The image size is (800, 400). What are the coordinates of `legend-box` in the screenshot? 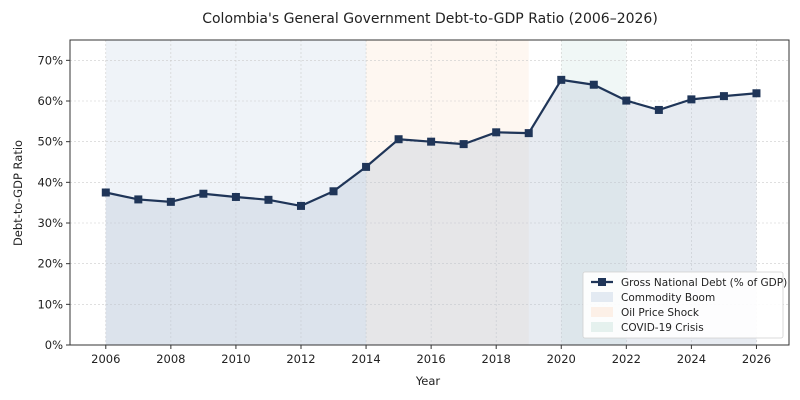 It's located at (683, 305).